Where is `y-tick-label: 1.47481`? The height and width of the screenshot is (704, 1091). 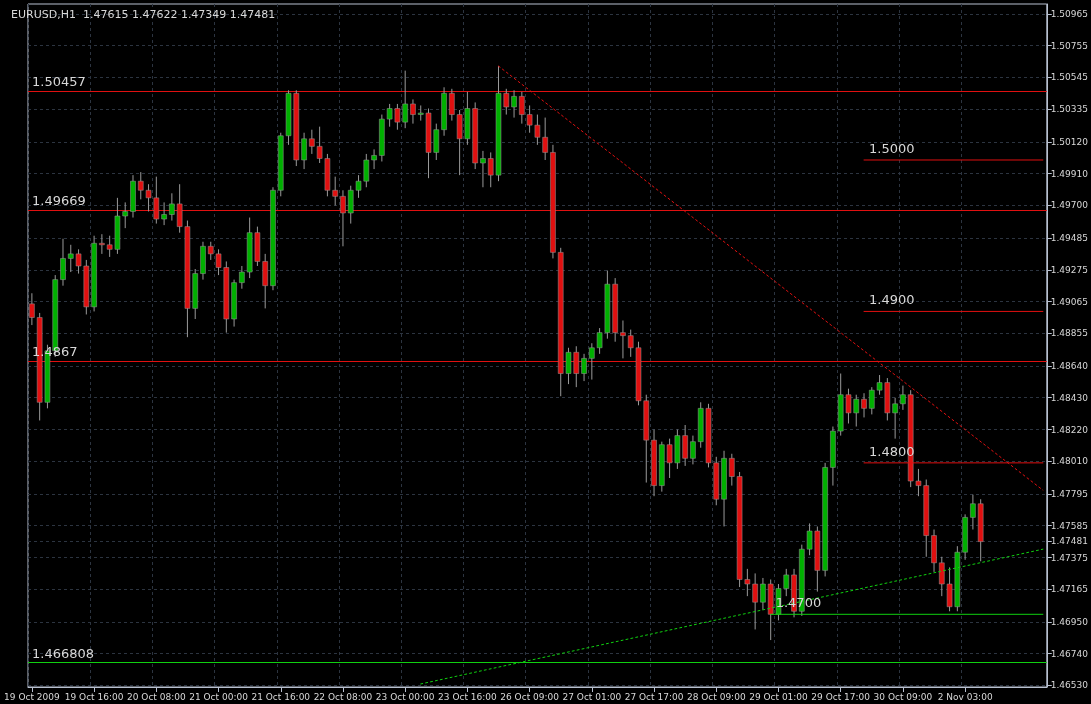
y-tick-label: 1.47481 is located at coordinates (1069, 541).